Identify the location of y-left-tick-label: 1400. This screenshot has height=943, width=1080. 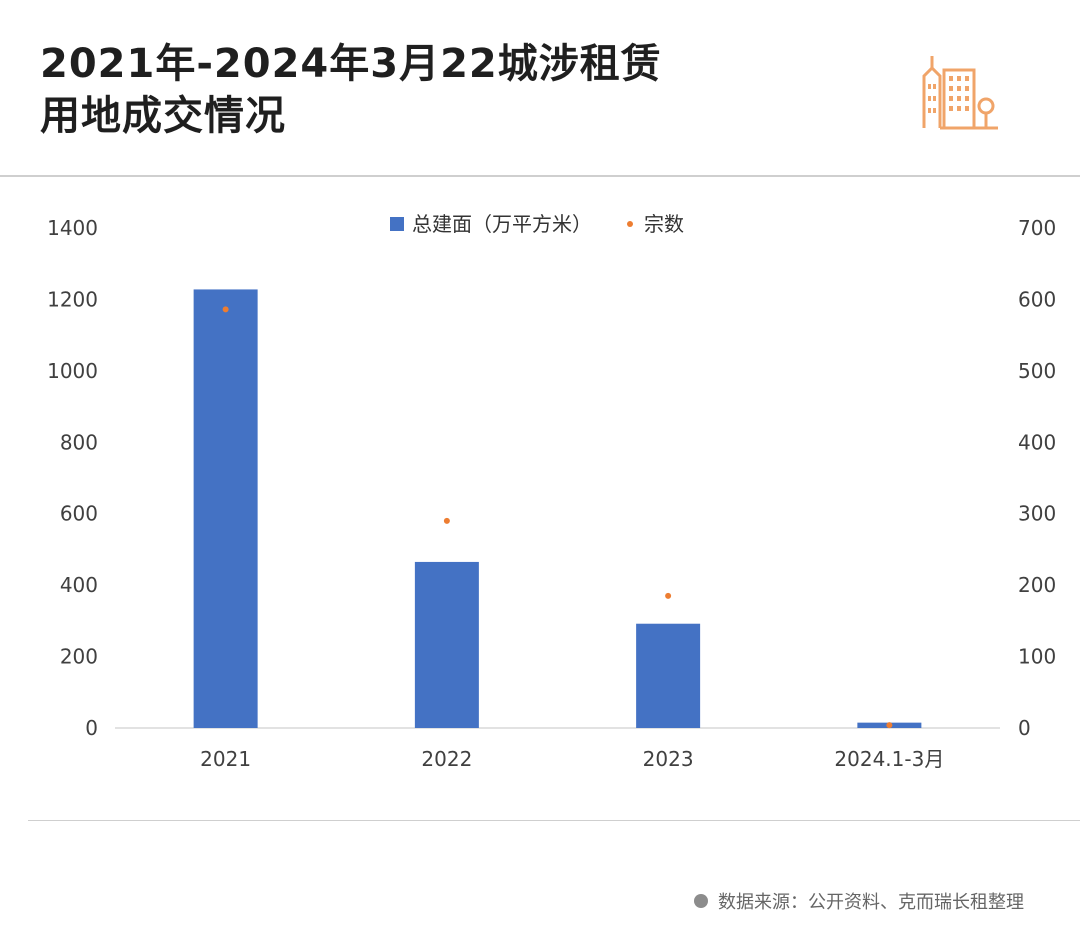
(72, 228).